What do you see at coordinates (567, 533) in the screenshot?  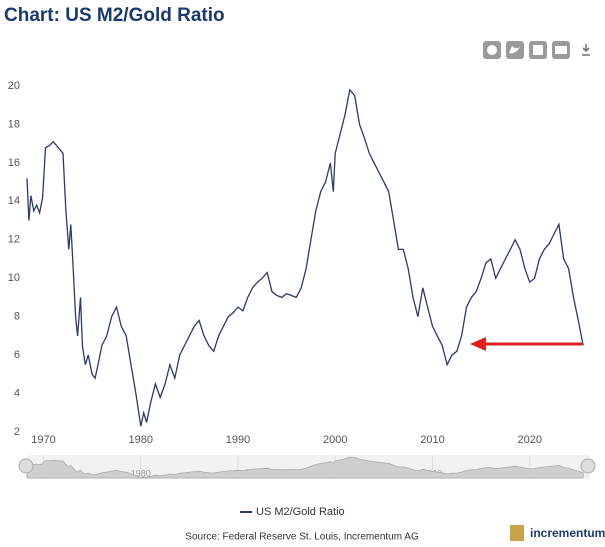 I see `logo-text: incrementum` at bounding box center [567, 533].